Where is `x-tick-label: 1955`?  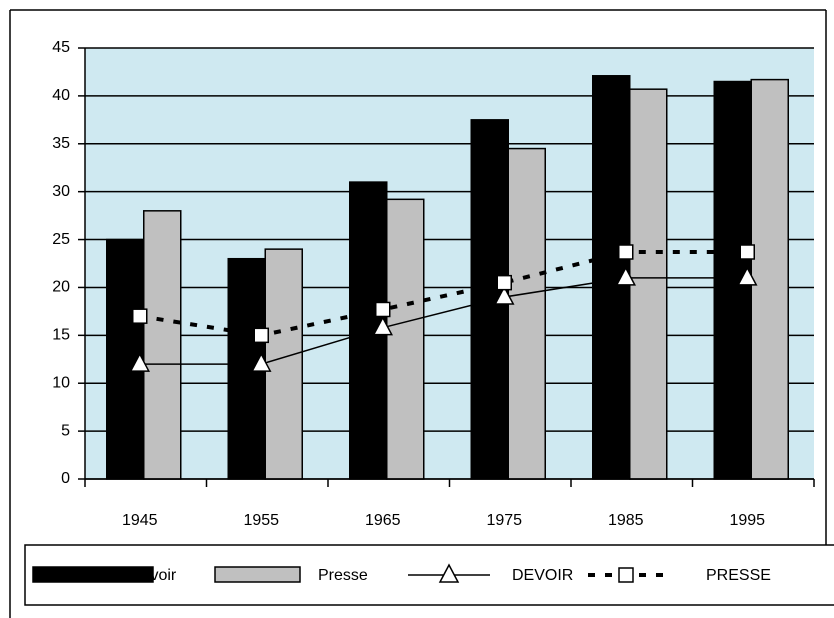
x-tick-label: 1955 is located at coordinates (261, 520).